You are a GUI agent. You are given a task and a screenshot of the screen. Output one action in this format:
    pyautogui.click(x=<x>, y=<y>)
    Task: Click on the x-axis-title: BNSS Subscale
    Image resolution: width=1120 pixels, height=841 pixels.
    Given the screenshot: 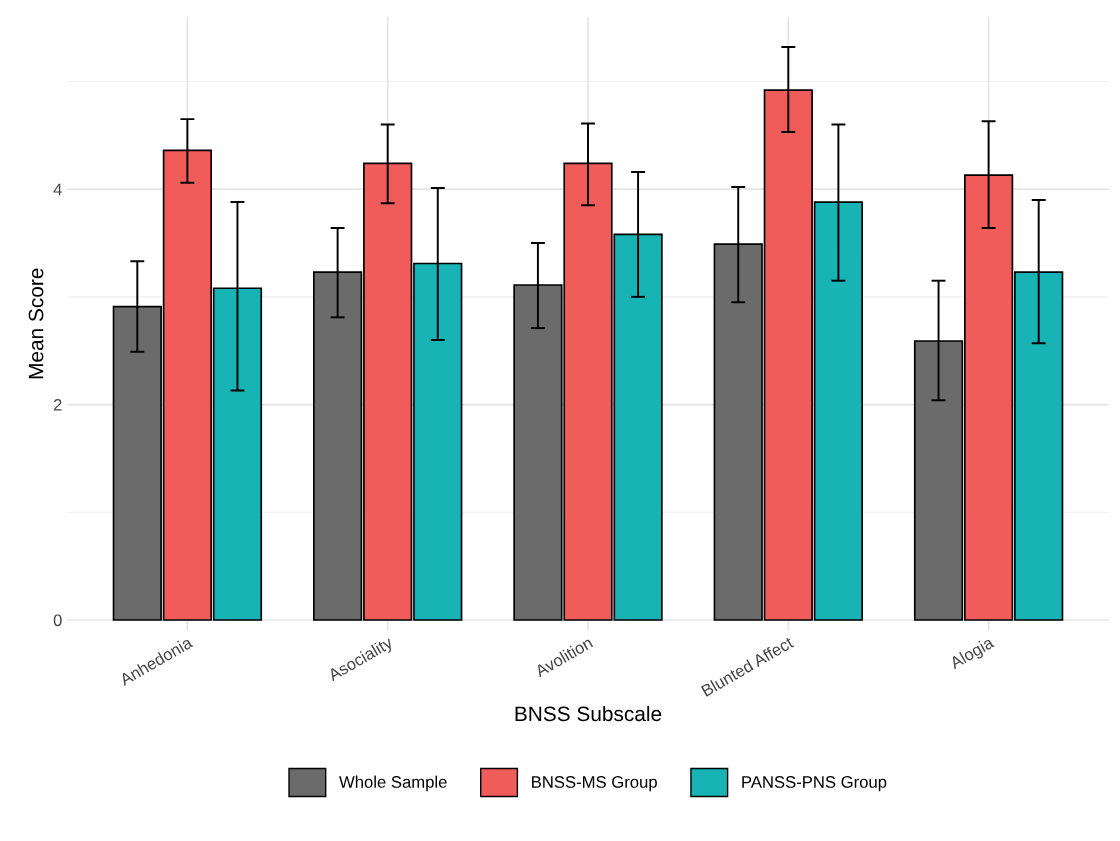 What is the action you would take?
    pyautogui.click(x=588, y=713)
    